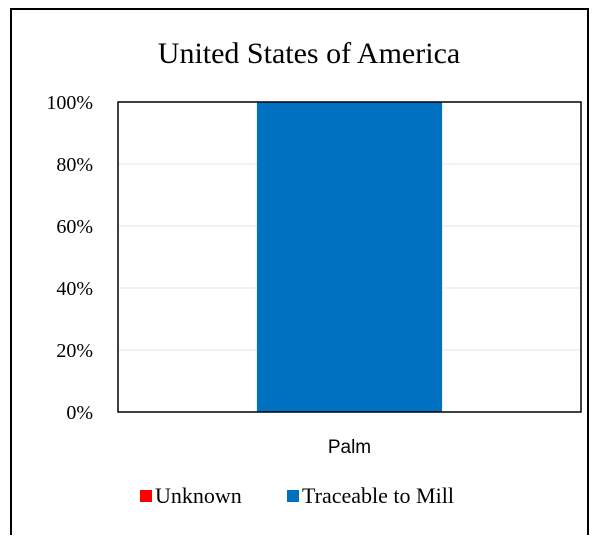 The width and height of the screenshot is (600, 537). Describe the element at coordinates (69, 258) in the screenshot. I see `y-axis-ticks: 0% 20% 40% 60% 80% 100%` at that location.